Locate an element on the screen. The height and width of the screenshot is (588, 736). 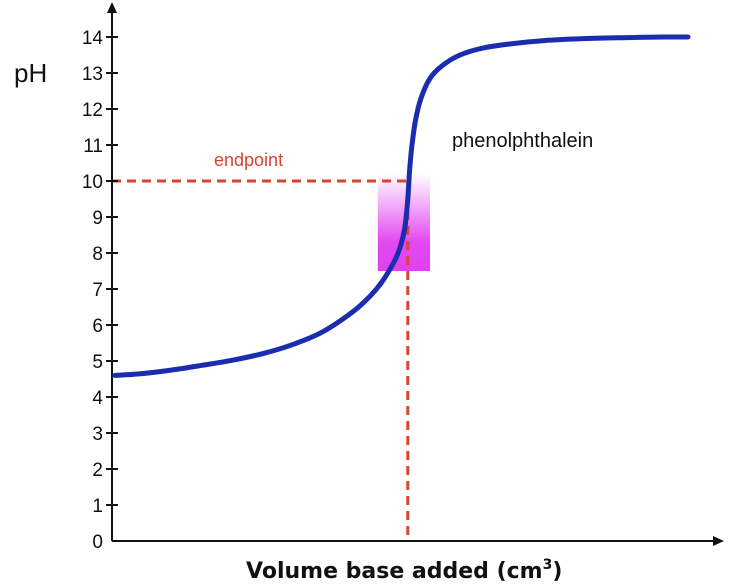
y-tick-label: 0 is located at coordinates (97, 542).